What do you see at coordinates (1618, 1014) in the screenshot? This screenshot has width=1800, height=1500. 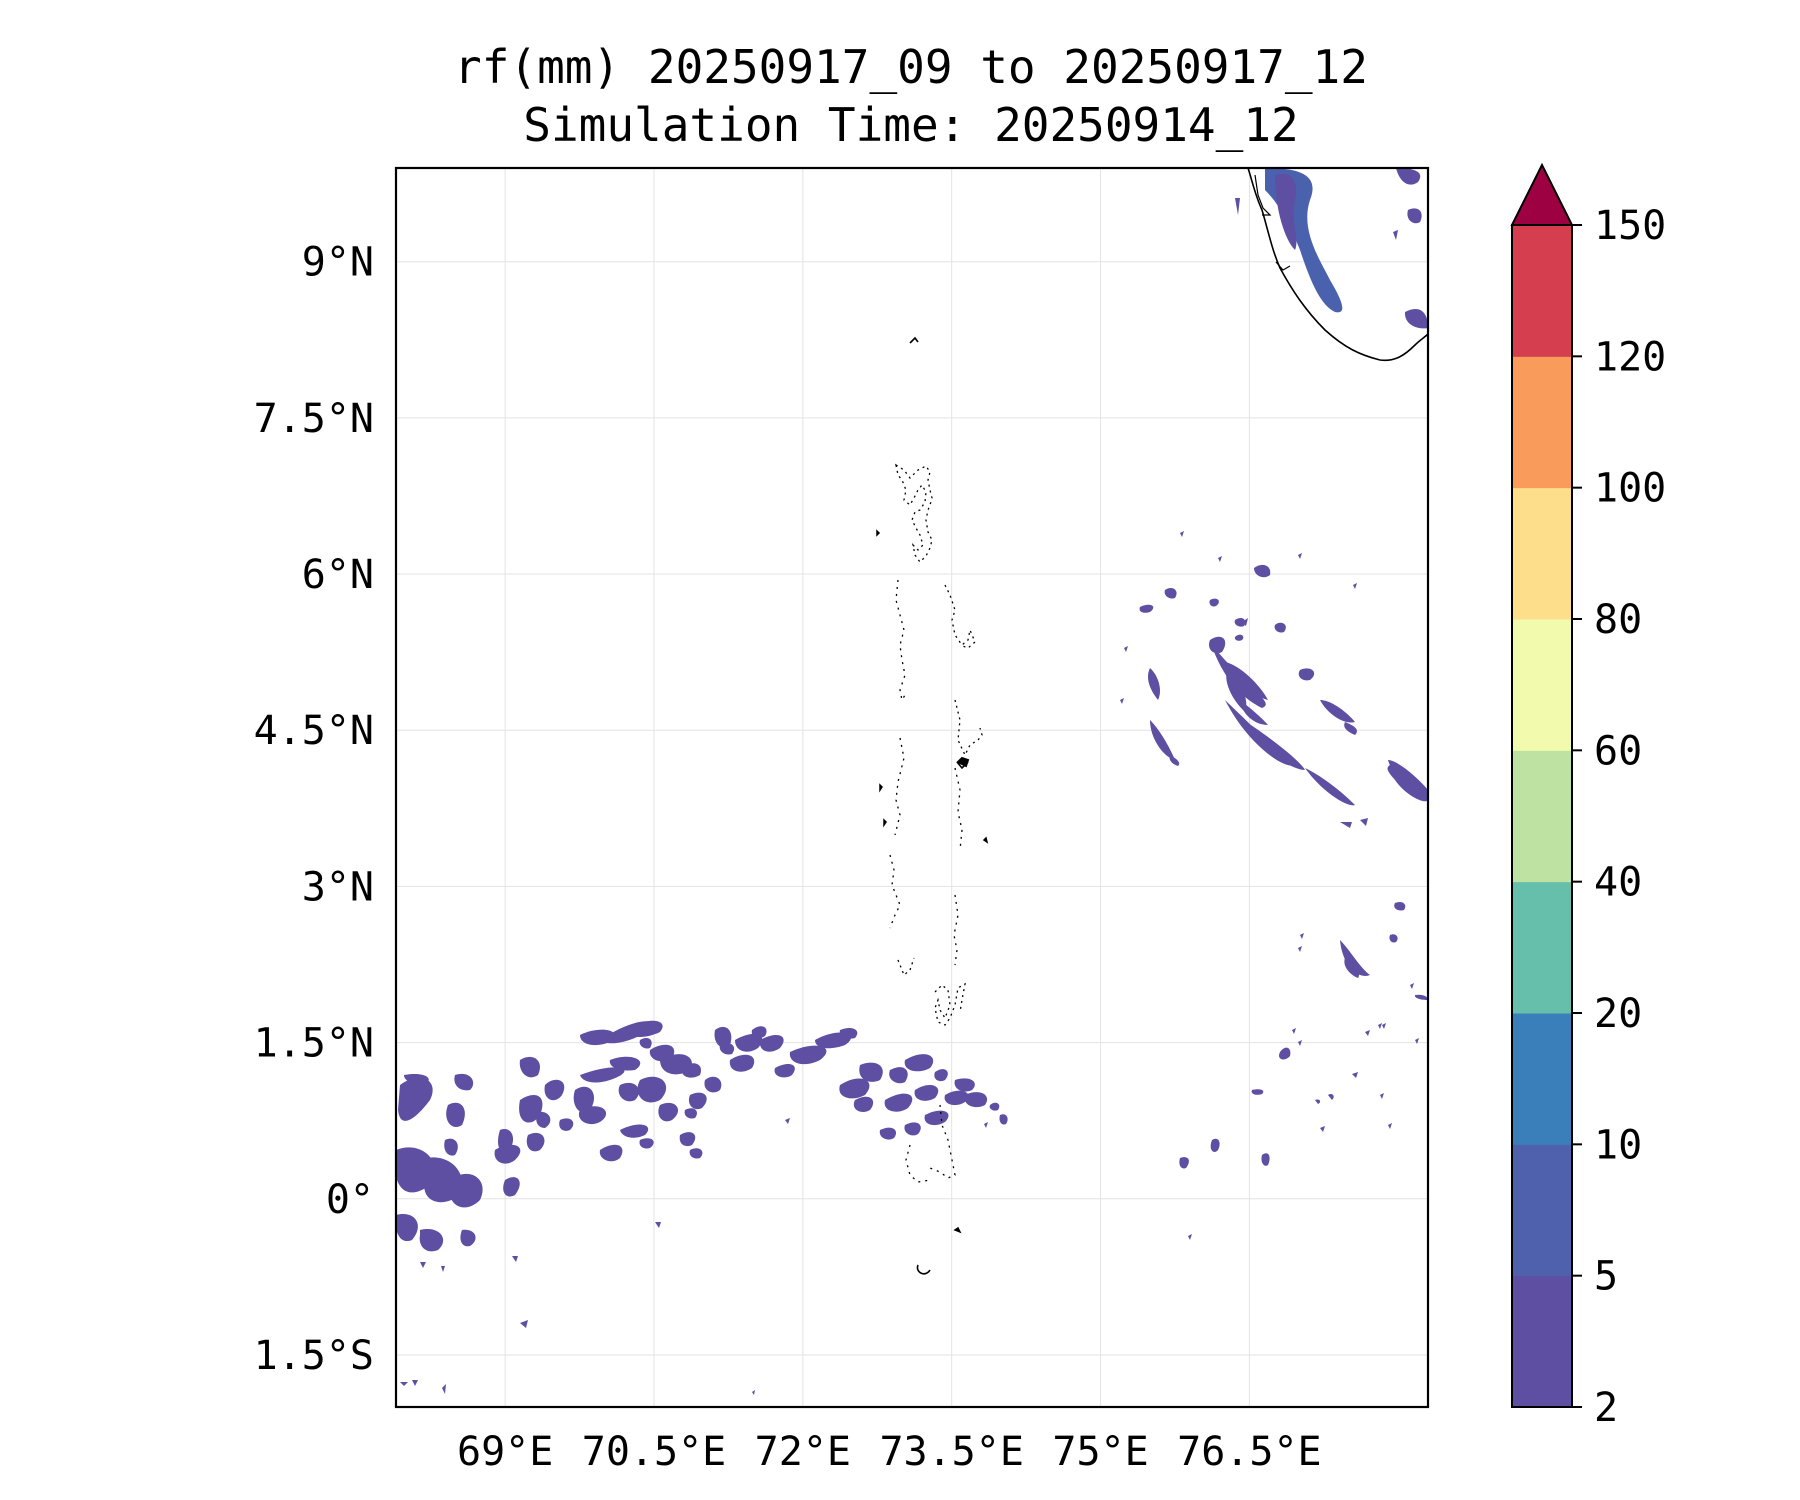 I see `colorbar-tick-label: 20` at bounding box center [1618, 1014].